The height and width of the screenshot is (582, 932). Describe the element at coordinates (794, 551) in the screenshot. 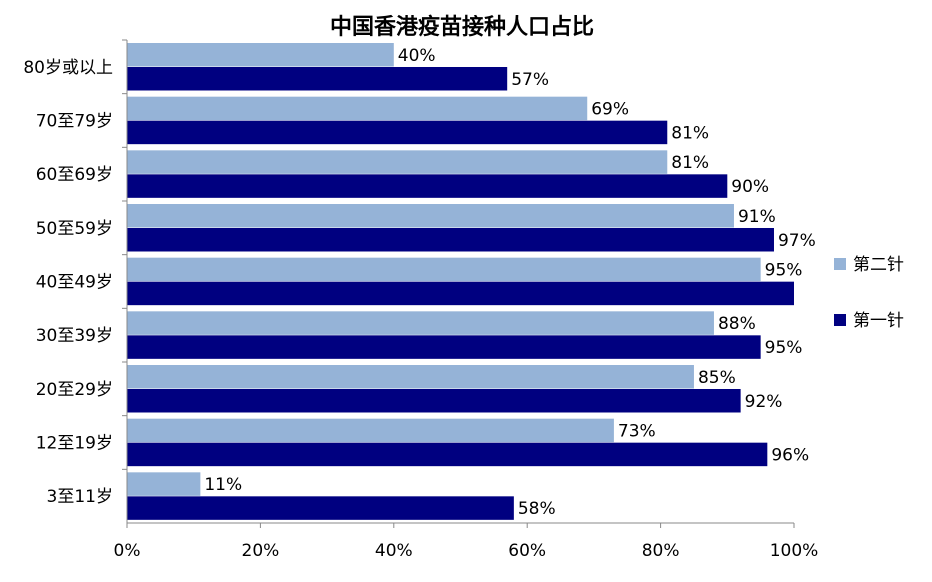

I see `x-tick-label-5: 100%` at that location.